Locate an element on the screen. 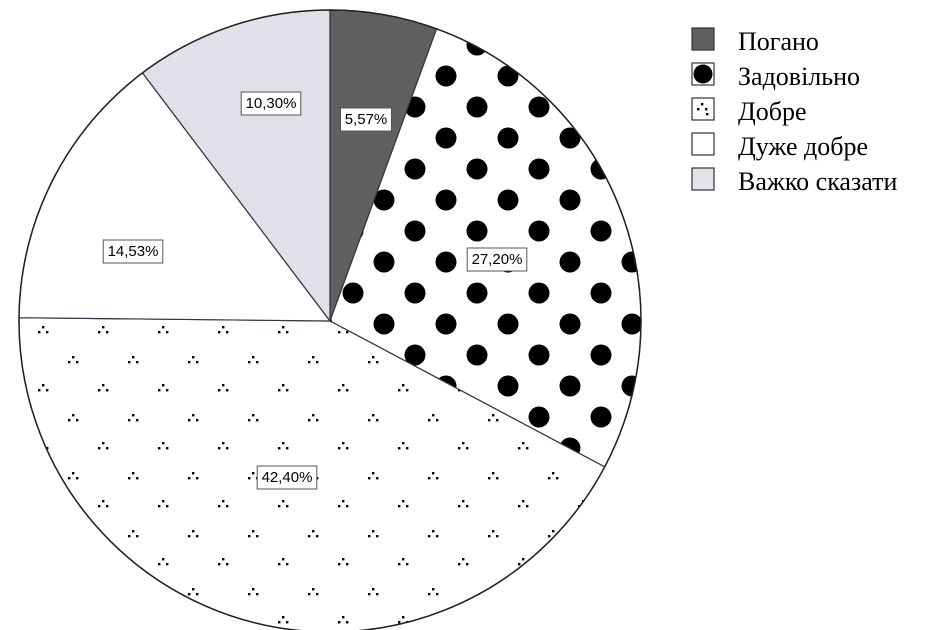  value-label-text-poghano: 5,57% is located at coordinates (366, 119).